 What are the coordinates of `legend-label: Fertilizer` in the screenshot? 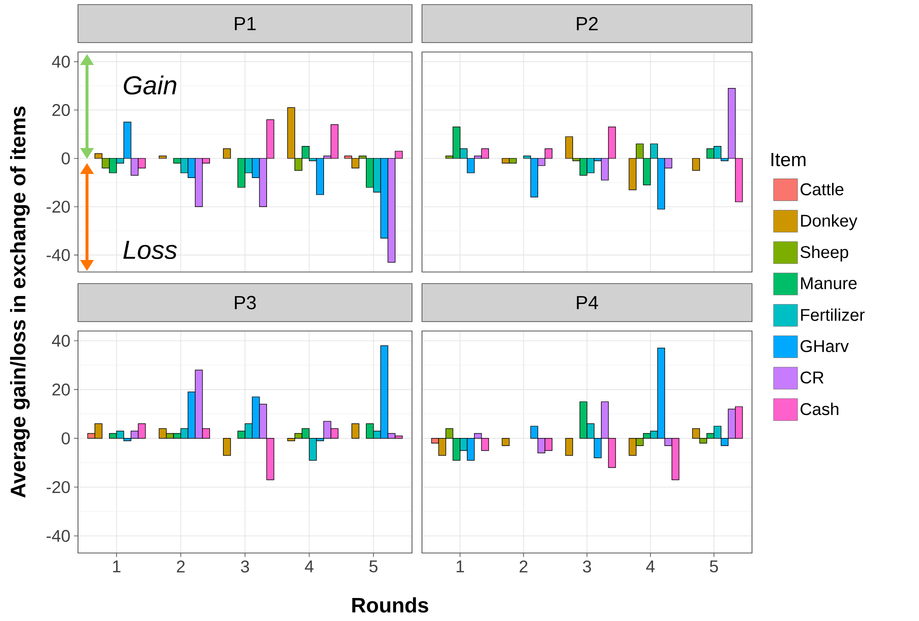 It's located at (833, 314).